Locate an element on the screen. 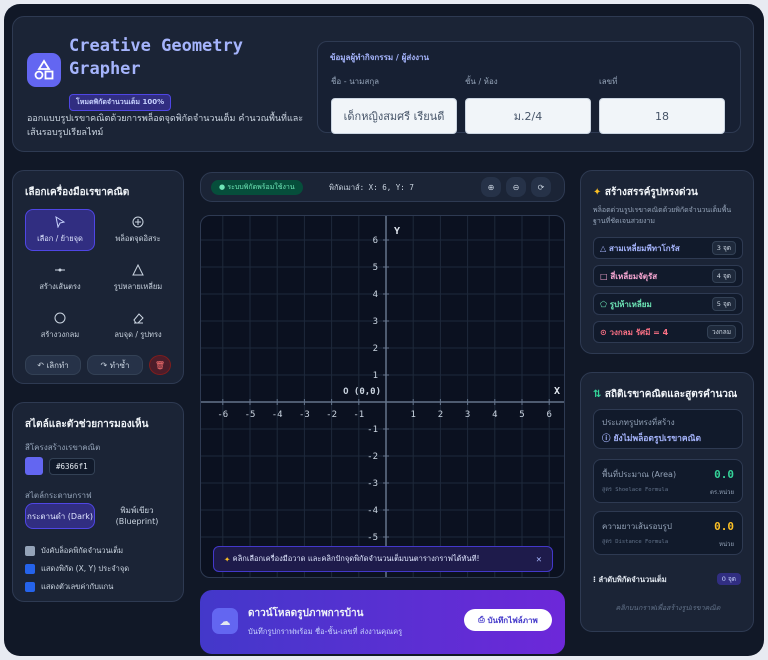 This screenshot has width=768, height=660. y-tick-label: 3 is located at coordinates (375, 322).